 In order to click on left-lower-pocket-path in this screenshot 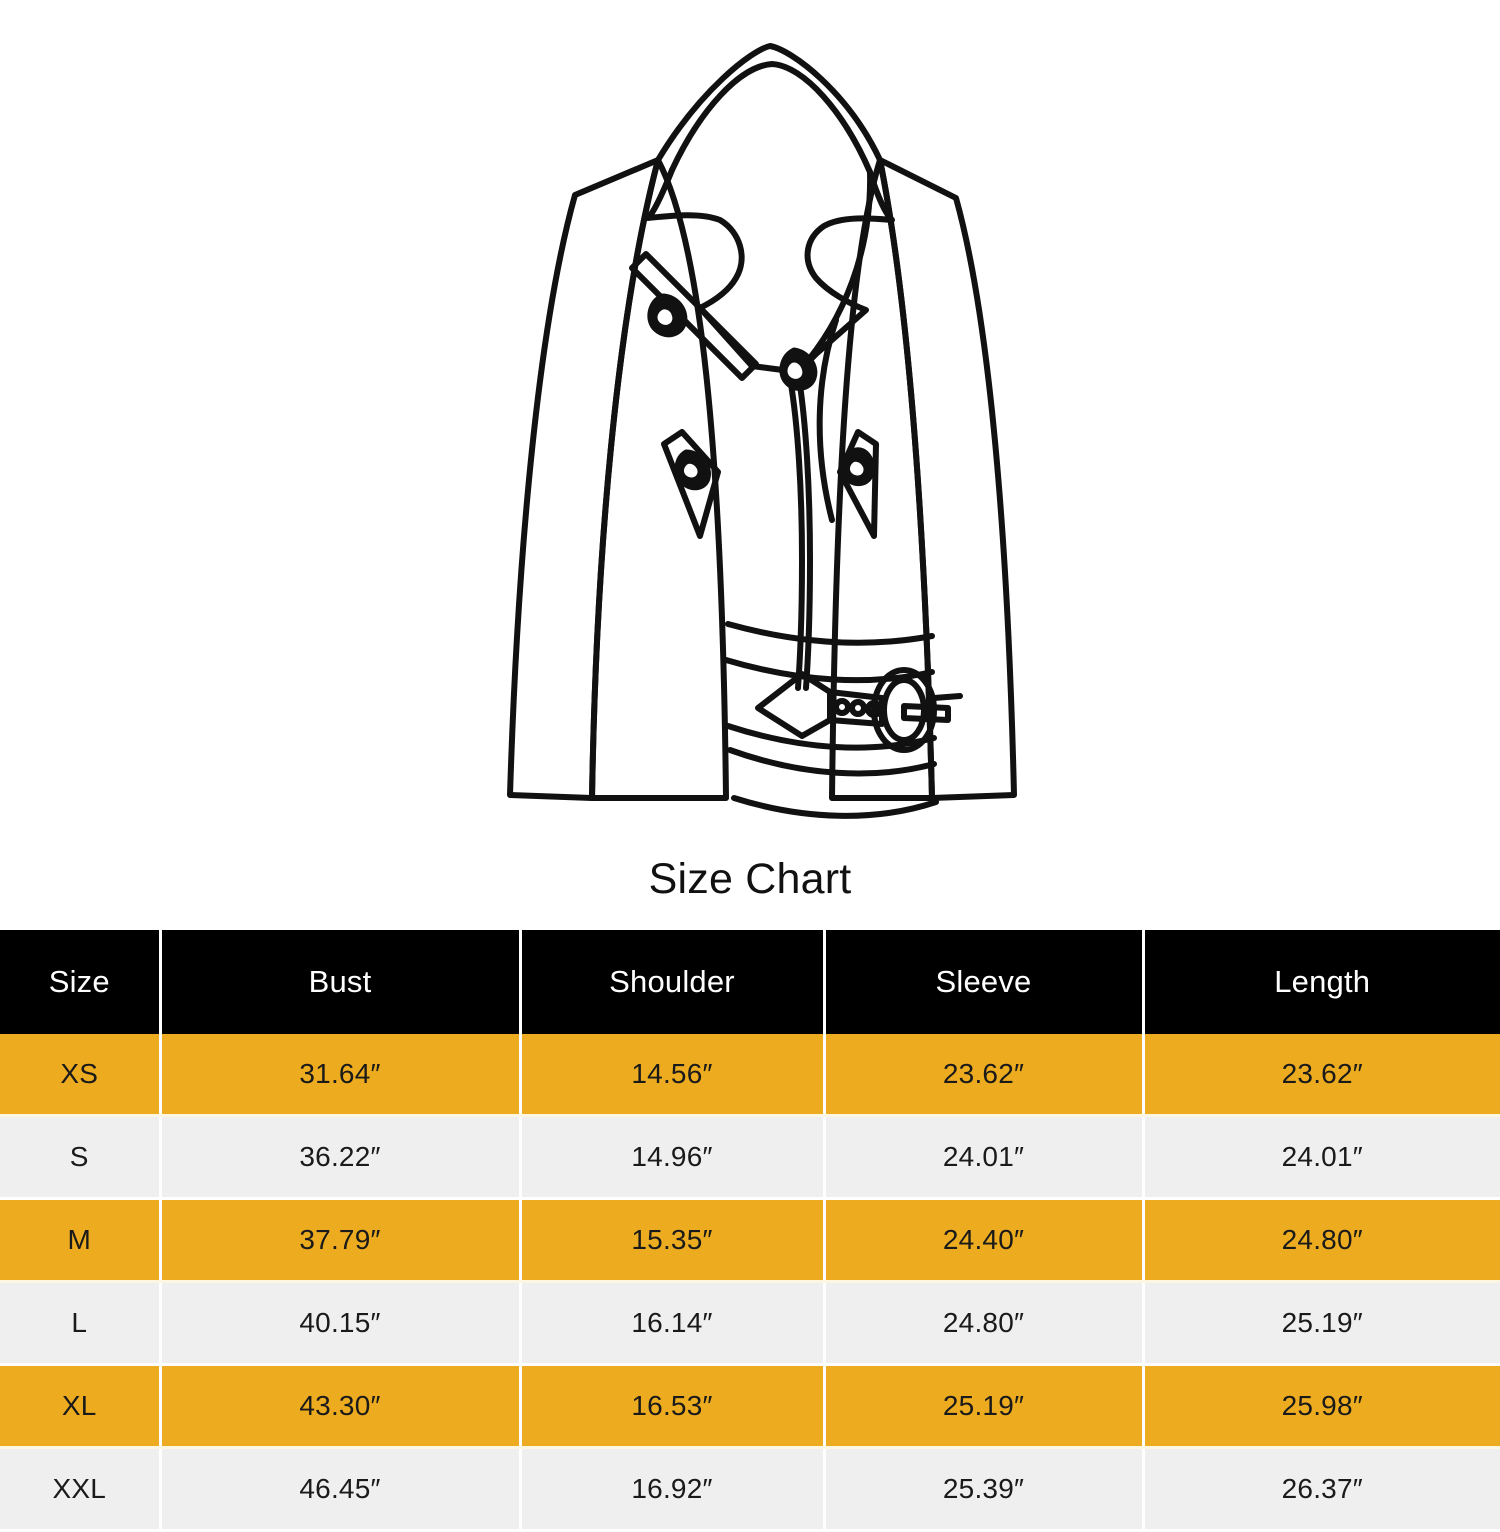, I will do `click(691, 484)`.